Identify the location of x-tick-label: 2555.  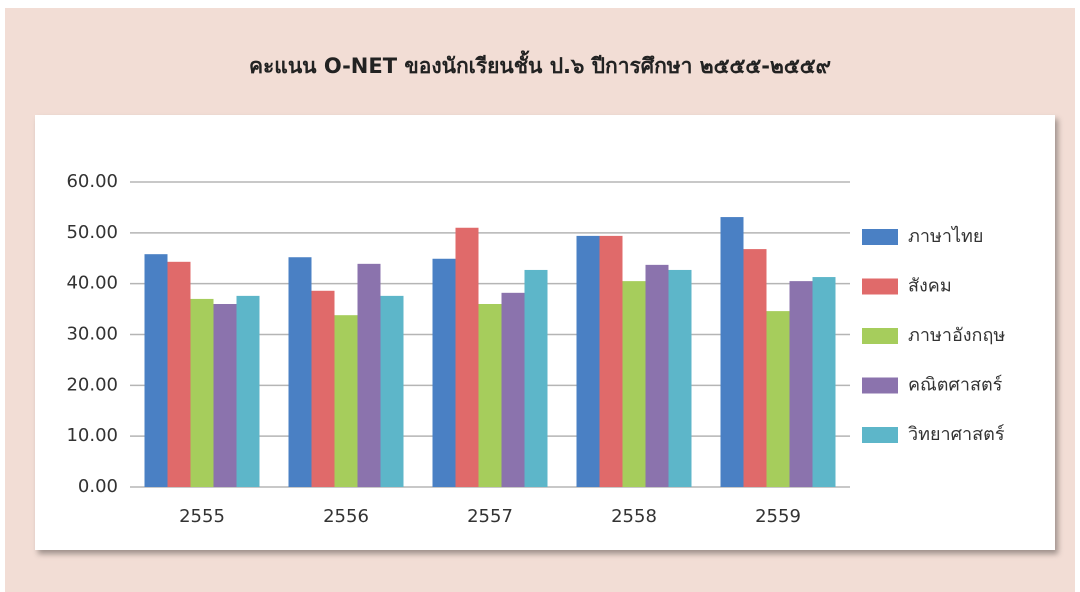
(202, 516).